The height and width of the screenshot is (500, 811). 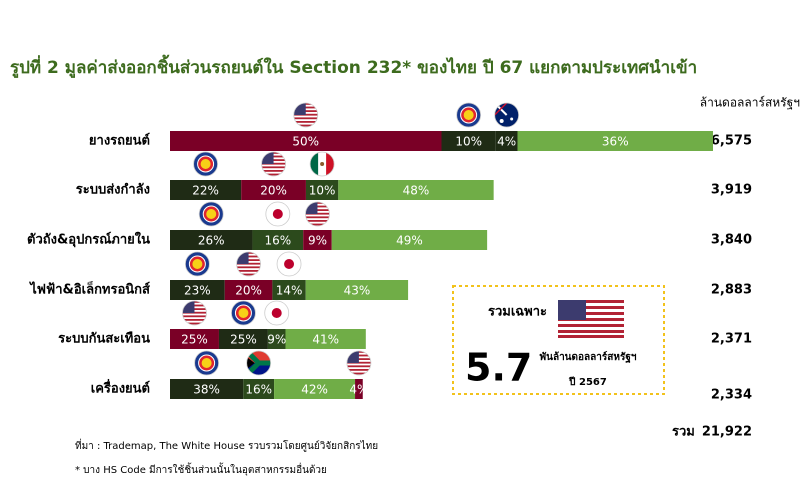 I want to click on total-label: 2,334, so click(x=731, y=395).